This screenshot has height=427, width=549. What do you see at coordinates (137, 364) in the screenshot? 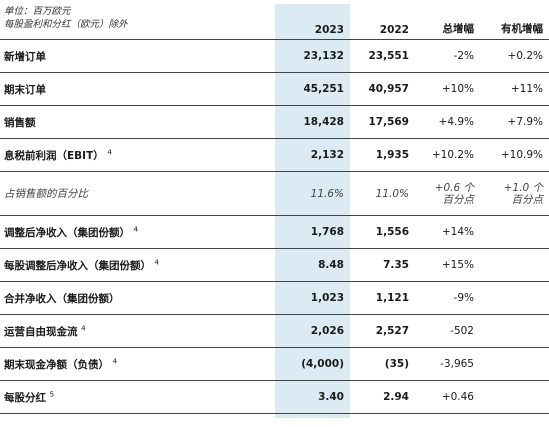
I see `row-label: 期末现金净额（负债） 4` at bounding box center [137, 364].